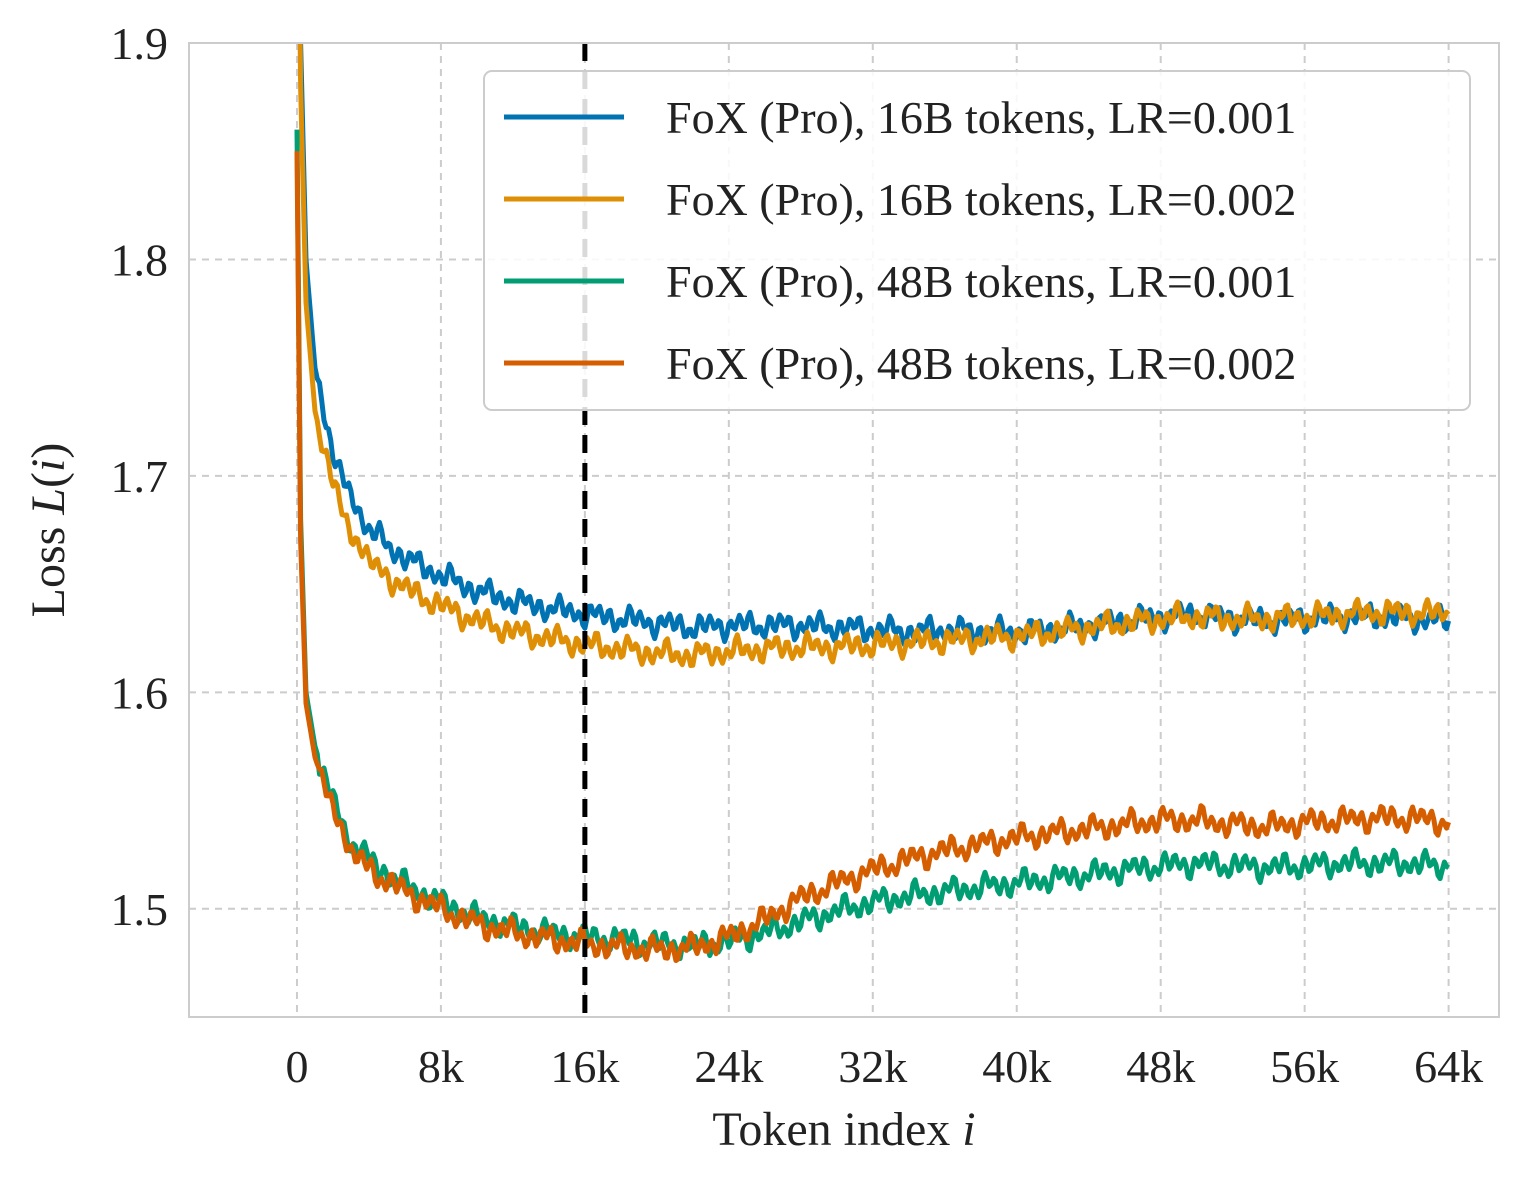 The height and width of the screenshot is (1179, 1522). Describe the element at coordinates (872, 1066) in the screenshot. I see `x-tick-label: 32k` at that location.